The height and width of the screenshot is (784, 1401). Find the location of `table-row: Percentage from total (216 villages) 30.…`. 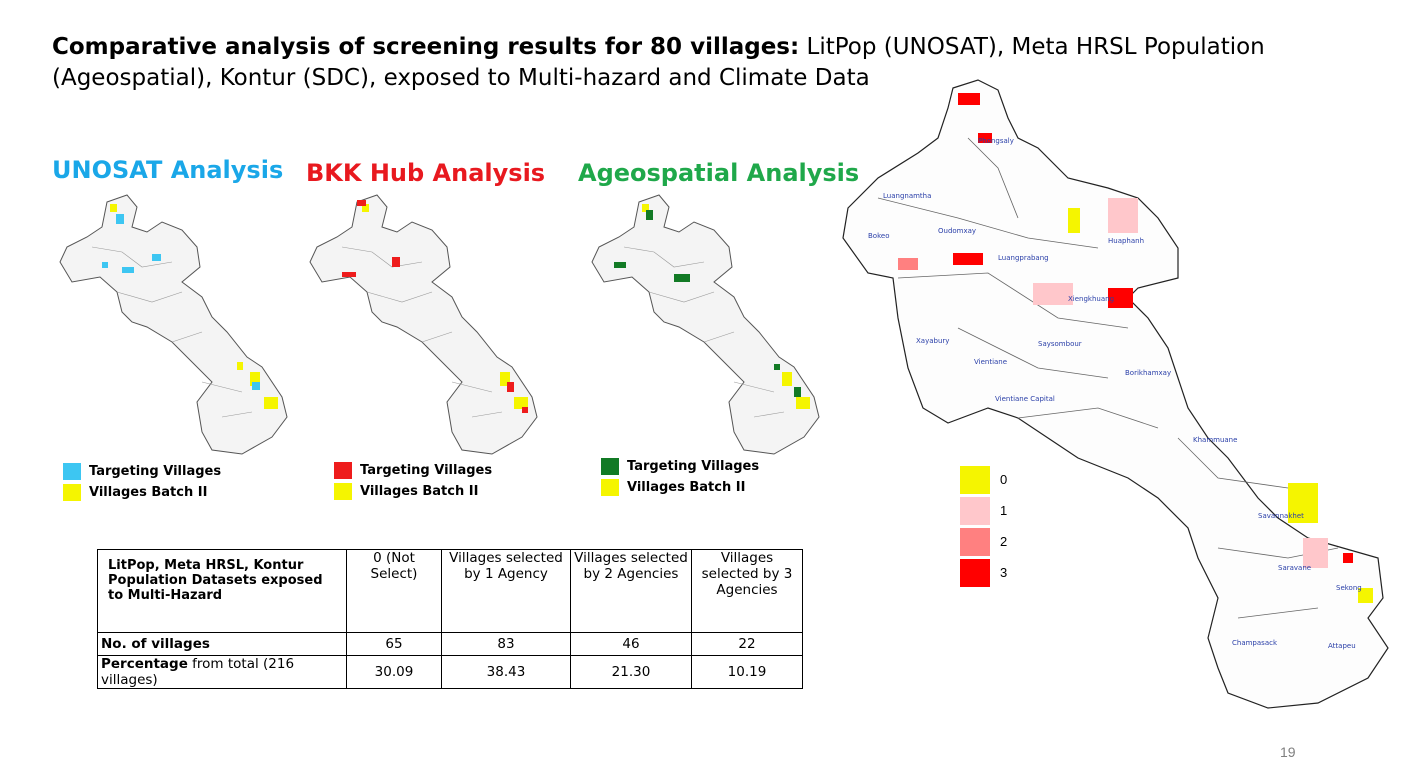

table-row: Percentage from total (216 villages) 30.… is located at coordinates (450, 672).